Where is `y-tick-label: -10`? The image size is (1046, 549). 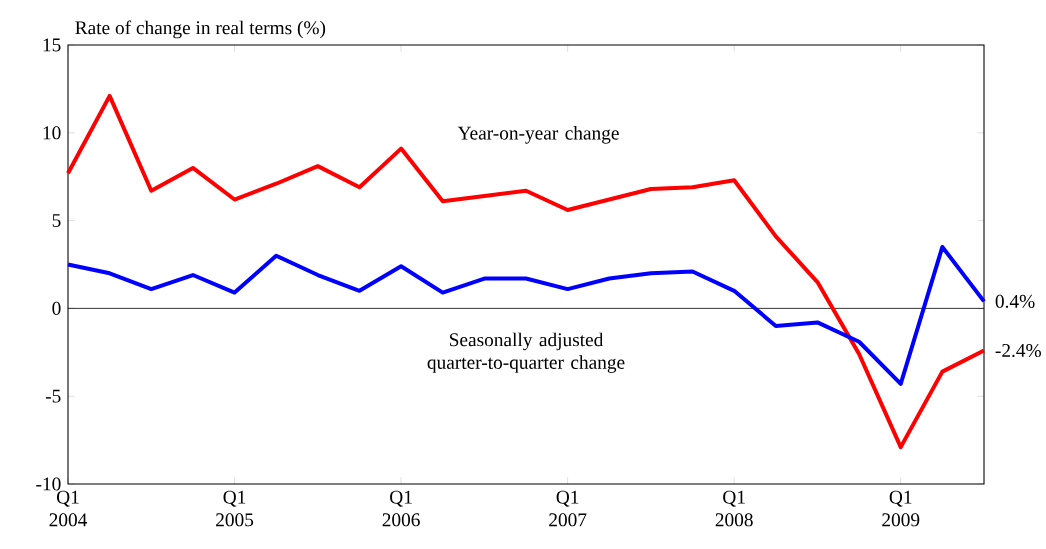 y-tick-label: -10 is located at coordinates (48, 484).